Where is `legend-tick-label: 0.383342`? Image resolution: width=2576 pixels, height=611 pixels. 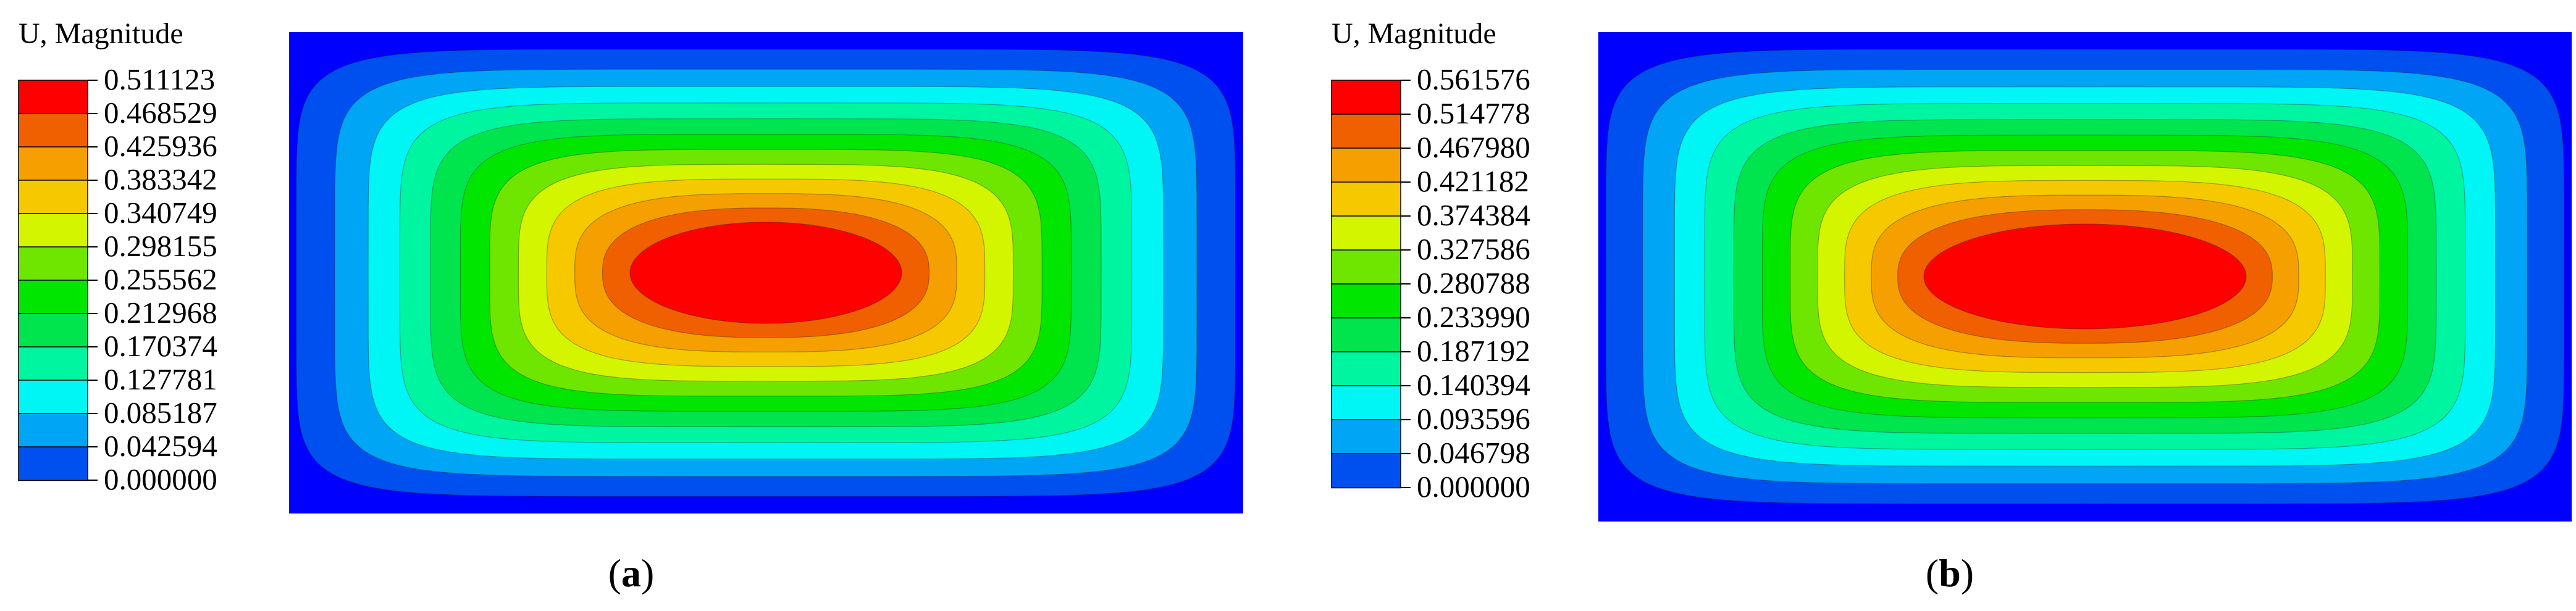 legend-tick-label: 0.383342 is located at coordinates (160, 179).